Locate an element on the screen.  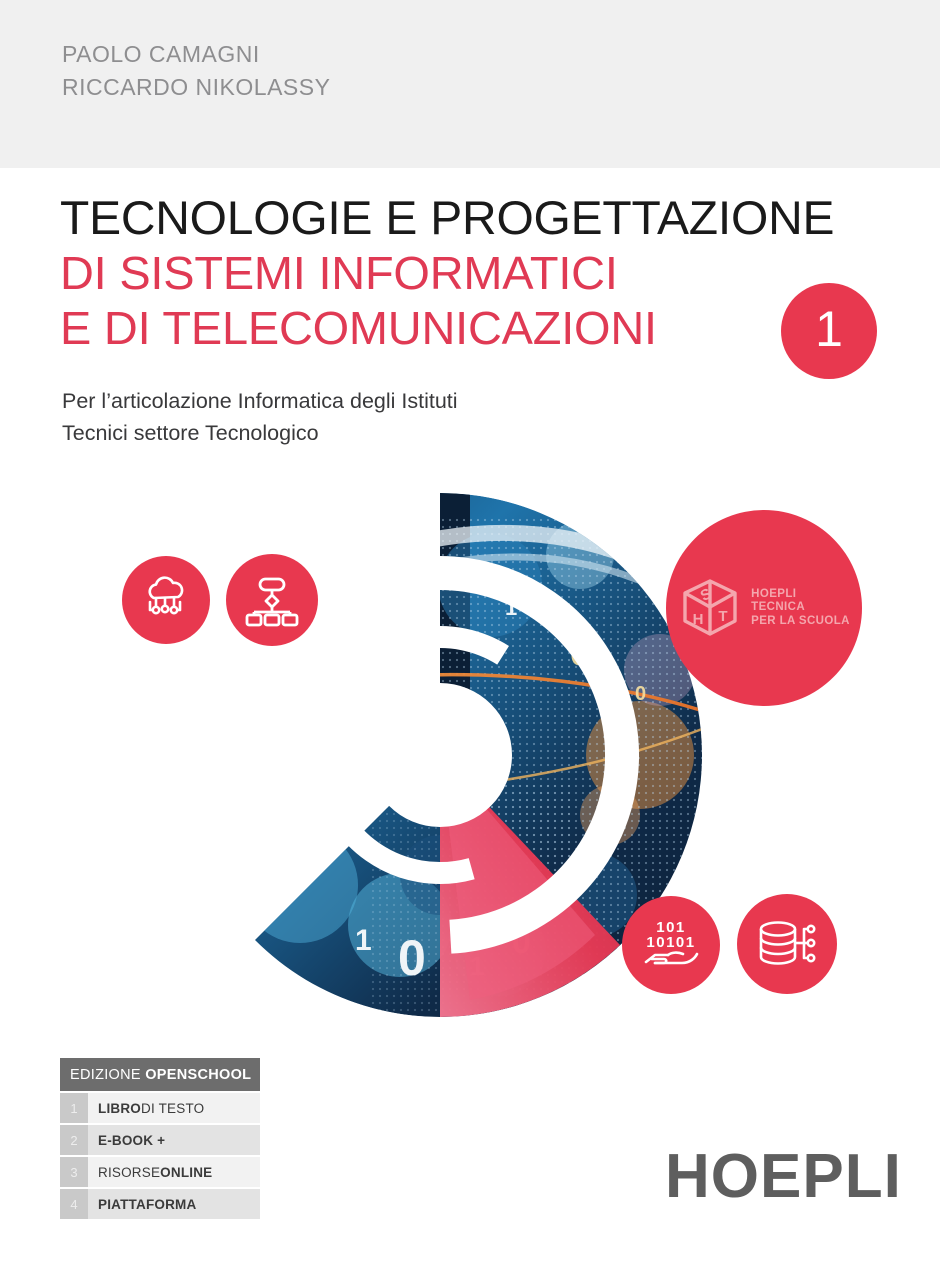
author-name-1: PAOLO CAMAGNI is located at coordinates (161, 54).